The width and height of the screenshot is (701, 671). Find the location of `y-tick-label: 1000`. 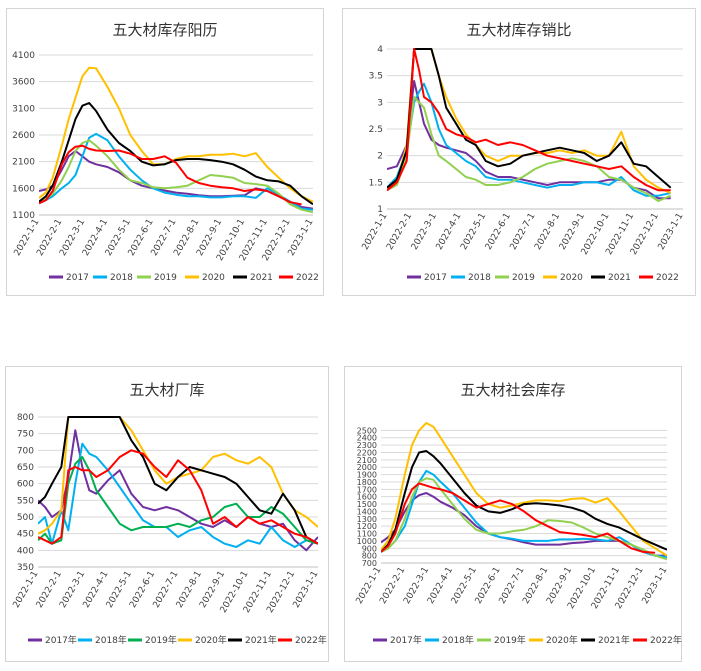

y-tick-label: 1000 is located at coordinates (367, 541).